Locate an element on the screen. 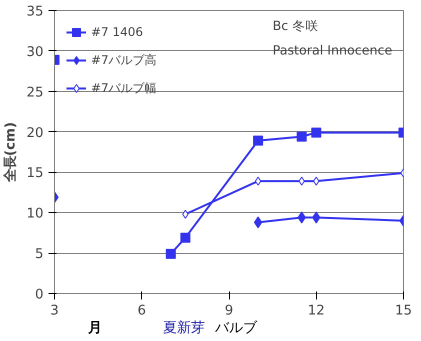 This screenshot has width=421, height=341. y-axis-title: 全長(cm) is located at coordinates (11, 152).